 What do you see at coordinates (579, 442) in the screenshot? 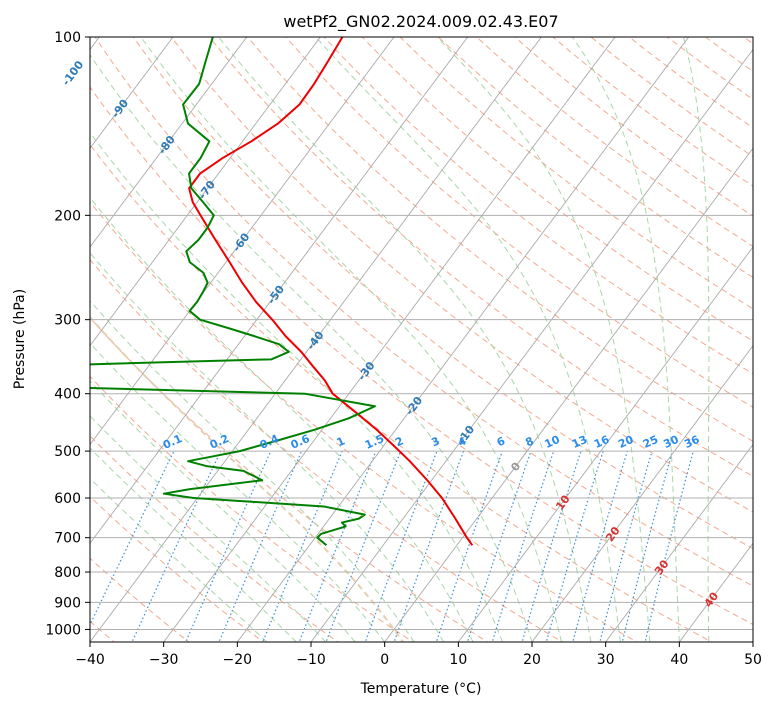
I see `mixing-ratio-label: 13` at bounding box center [579, 442].